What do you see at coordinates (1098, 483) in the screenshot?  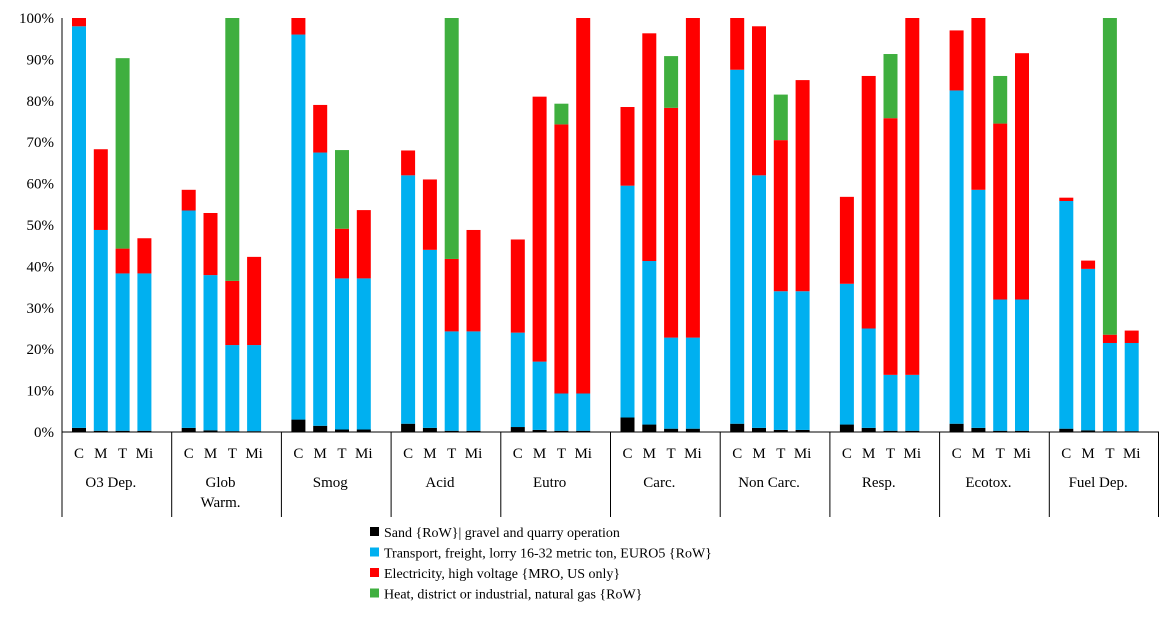 I see `x-group-label: Fuel Dep.` at bounding box center [1098, 483].